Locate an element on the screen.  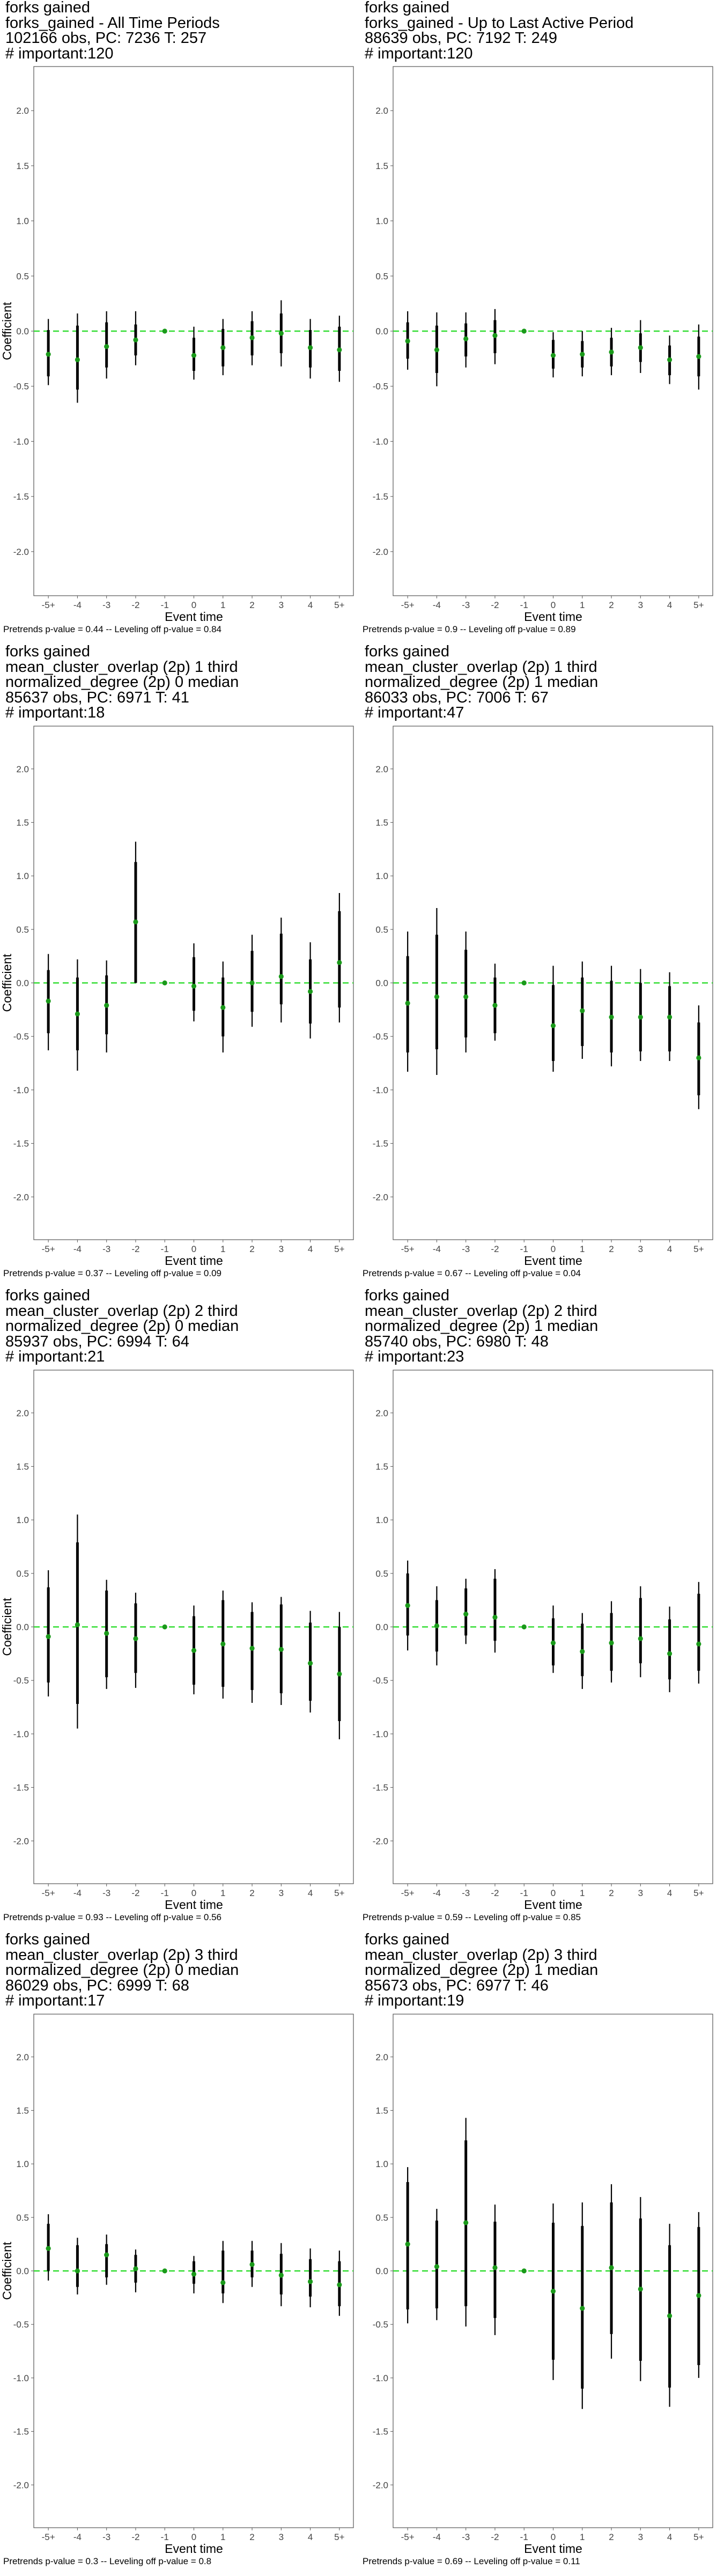
chart-title-line: 88639 obs, PC: 7192 T: 249 is located at coordinates (461, 38).